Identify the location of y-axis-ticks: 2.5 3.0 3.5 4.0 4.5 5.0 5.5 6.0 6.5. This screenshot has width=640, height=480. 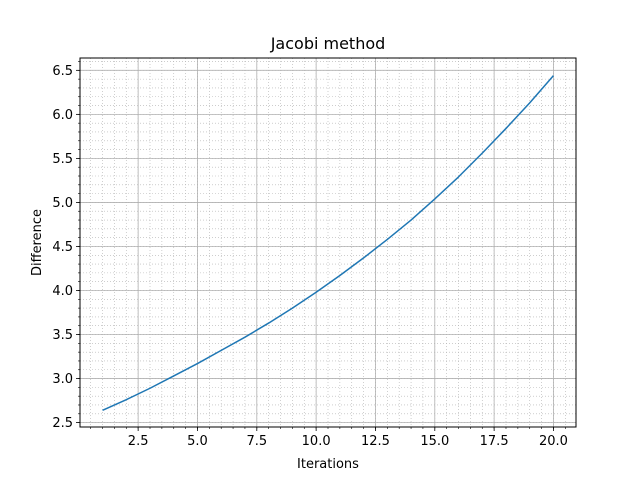
(66, 246).